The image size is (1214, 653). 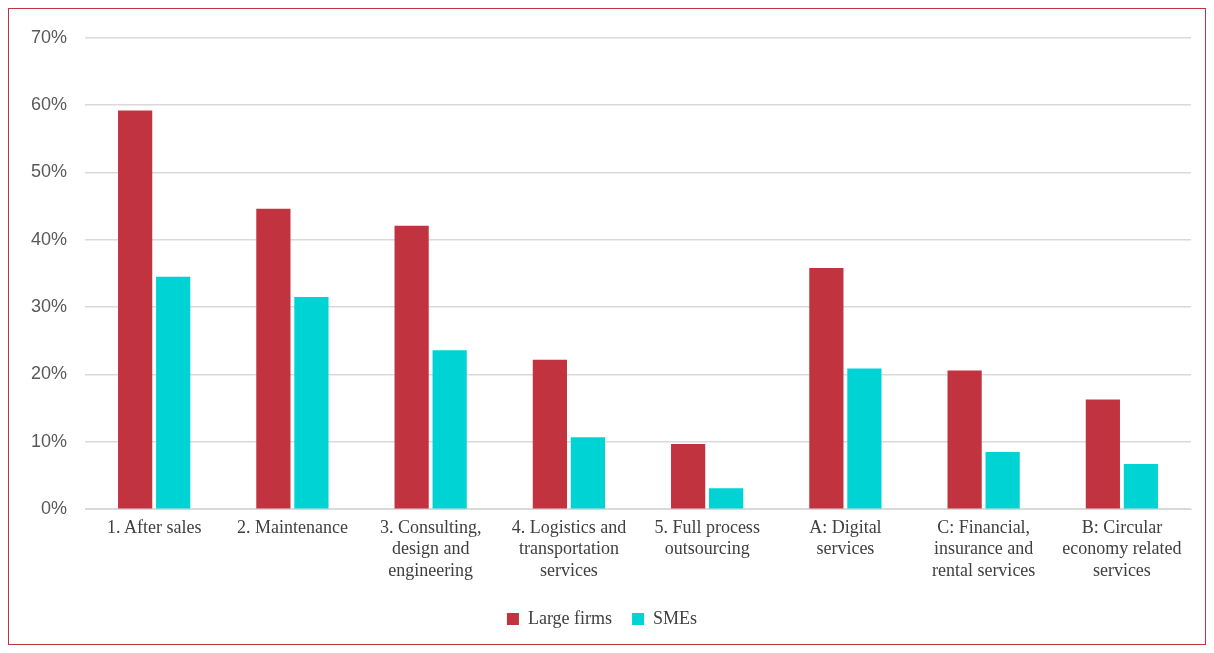 What do you see at coordinates (49, 373) in the screenshot?
I see `y-tick-label: 20%` at bounding box center [49, 373].